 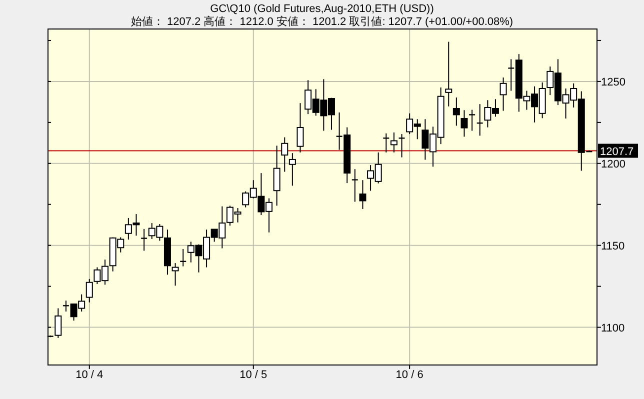 What do you see at coordinates (613, 246) in the screenshot?
I see `y-tick-label: 1150` at bounding box center [613, 246].